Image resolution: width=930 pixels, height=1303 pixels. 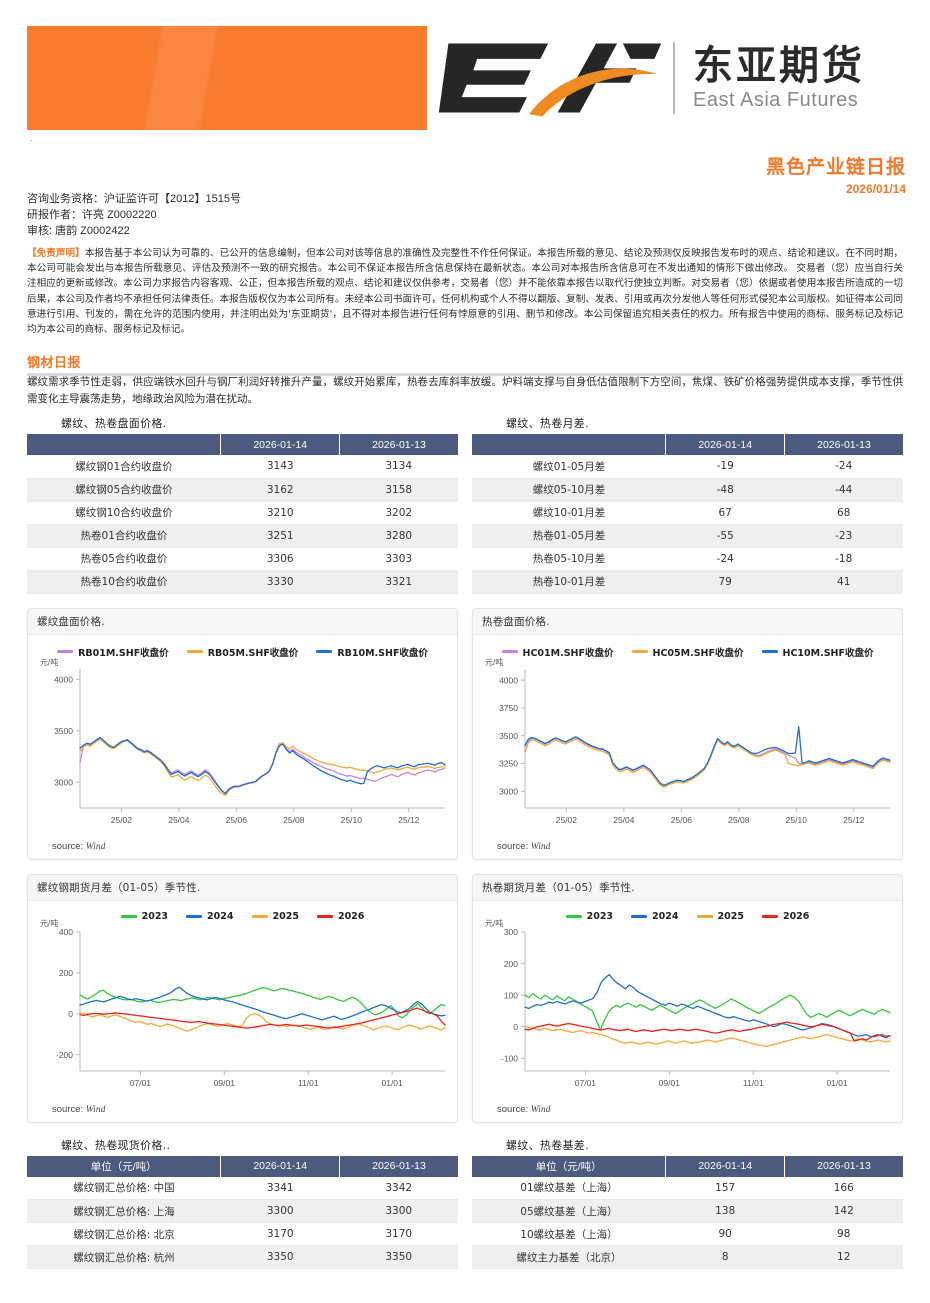 I want to click on svg-text: 3000, so click(x=63, y=782).